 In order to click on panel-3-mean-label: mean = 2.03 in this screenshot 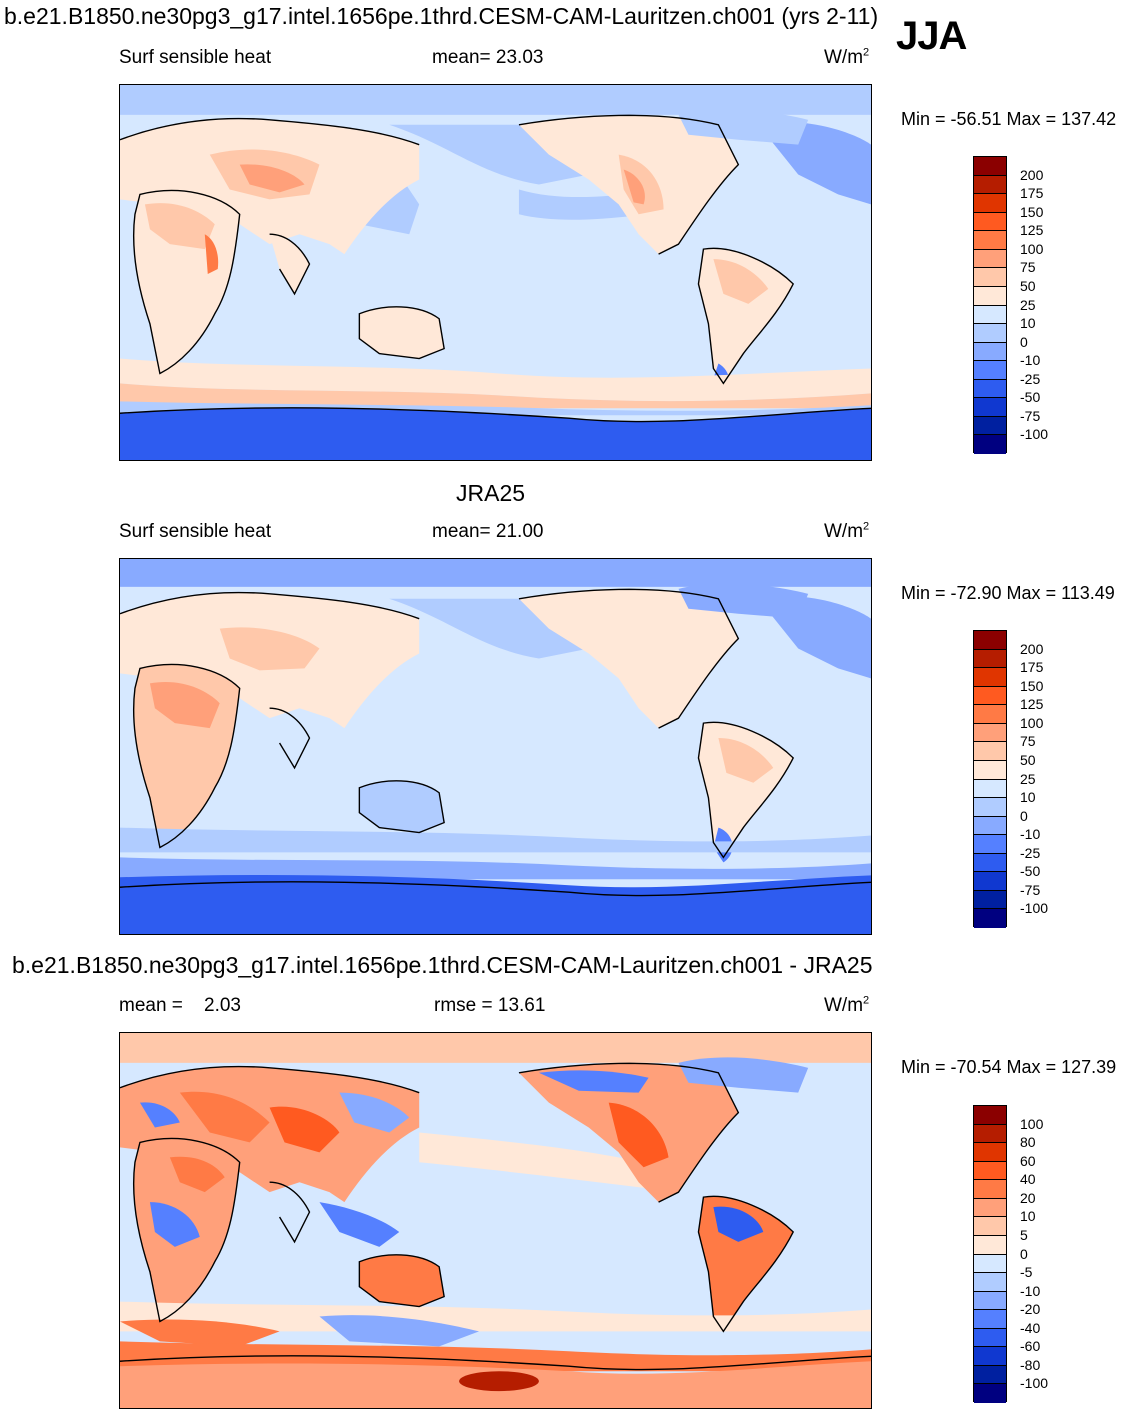, I will do `click(180, 1005)`.